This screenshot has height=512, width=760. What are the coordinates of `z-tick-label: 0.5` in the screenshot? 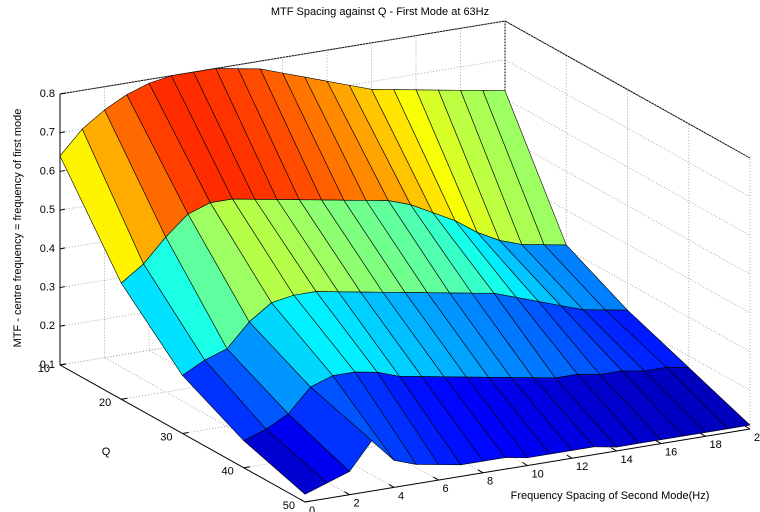 It's located at (47, 210).